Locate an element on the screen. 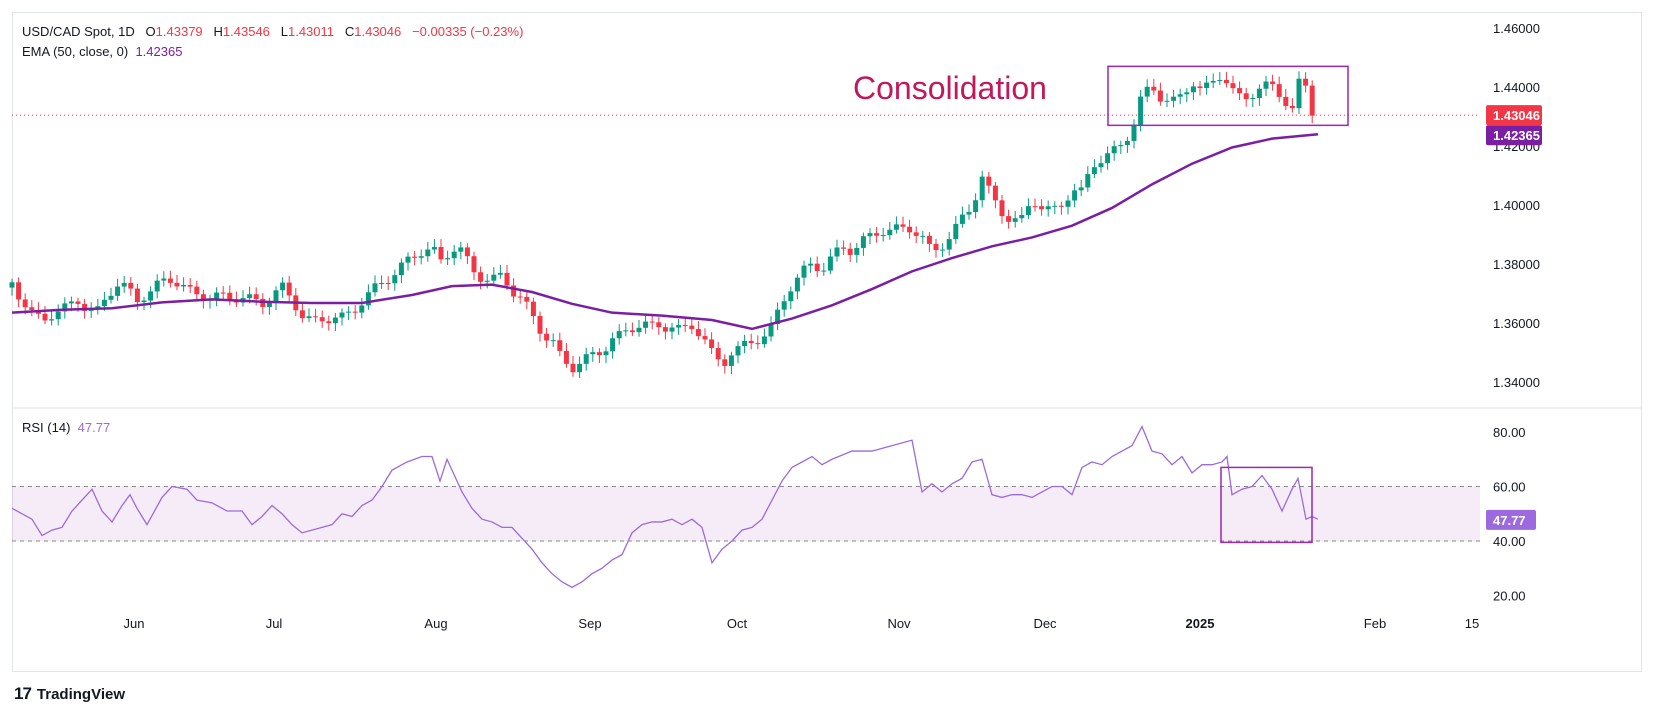 Image resolution: width=1654 pixels, height=718 pixels. ema-badge is located at coordinates (1514, 135).